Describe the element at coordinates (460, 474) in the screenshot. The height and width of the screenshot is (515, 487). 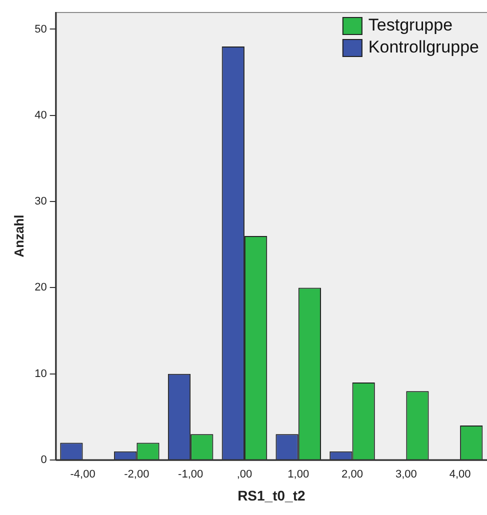
I see `x-tick-label: 4,00` at that location.